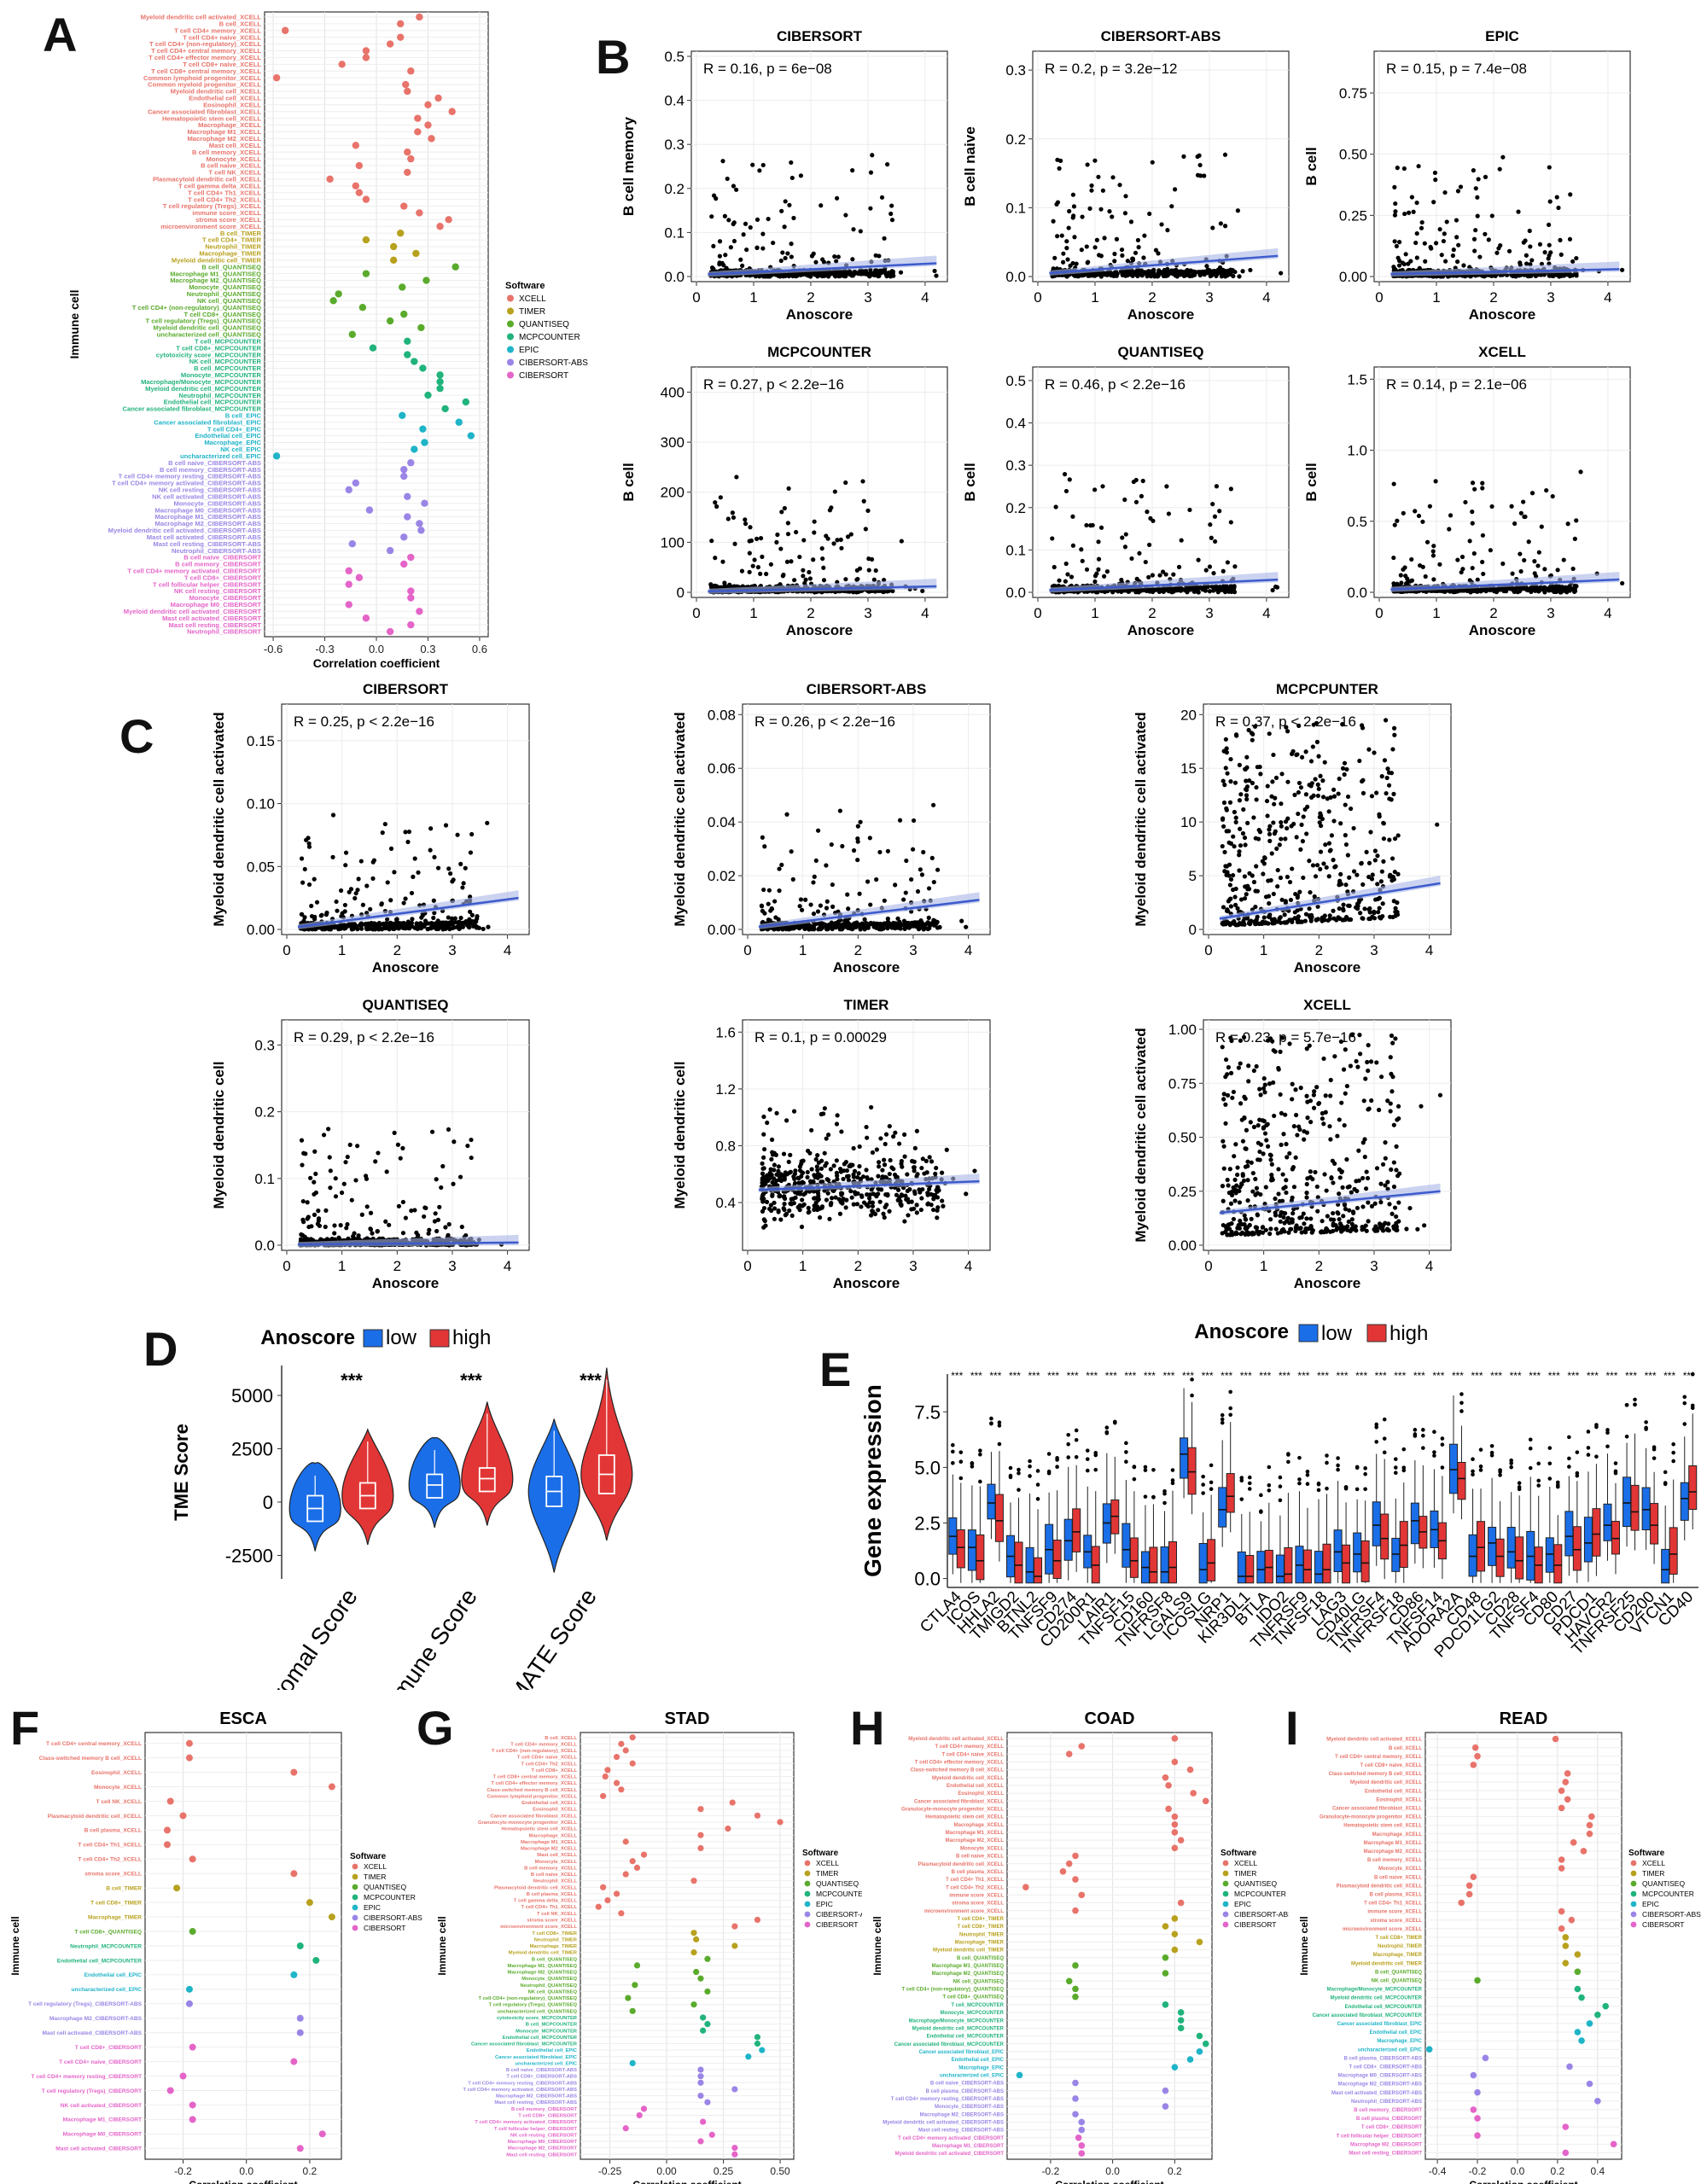  Describe the element at coordinates (240, 449) in the screenshot. I see `row-label: NK cell_EPIC` at that location.